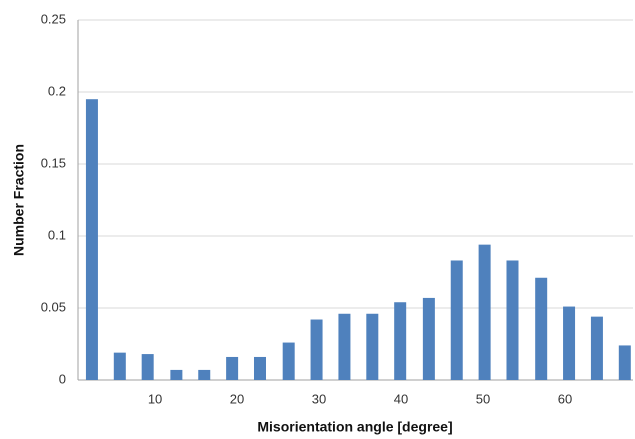  What do you see at coordinates (319, 398) in the screenshot?
I see `x-tick-label: 30` at bounding box center [319, 398].